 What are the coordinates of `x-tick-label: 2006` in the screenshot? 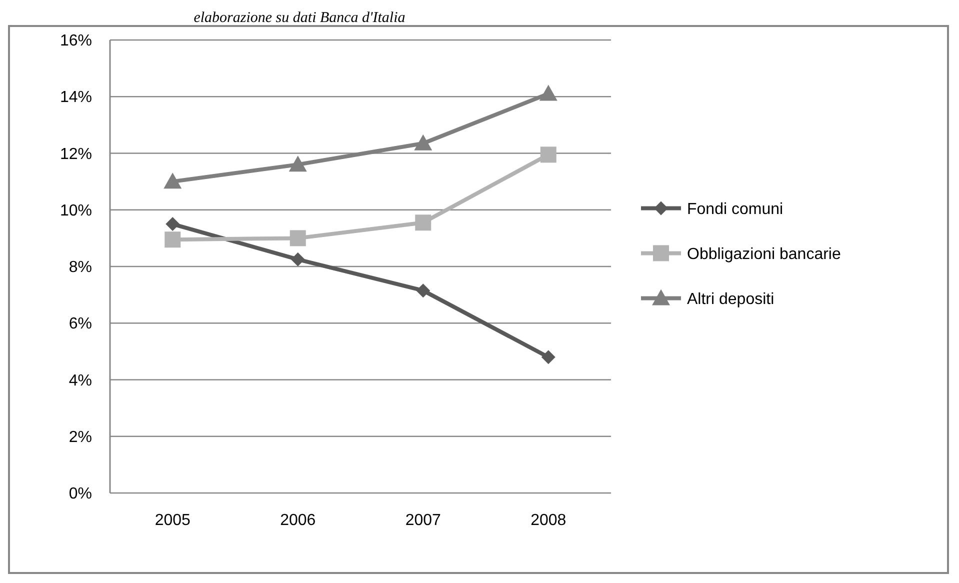 It's located at (298, 520).